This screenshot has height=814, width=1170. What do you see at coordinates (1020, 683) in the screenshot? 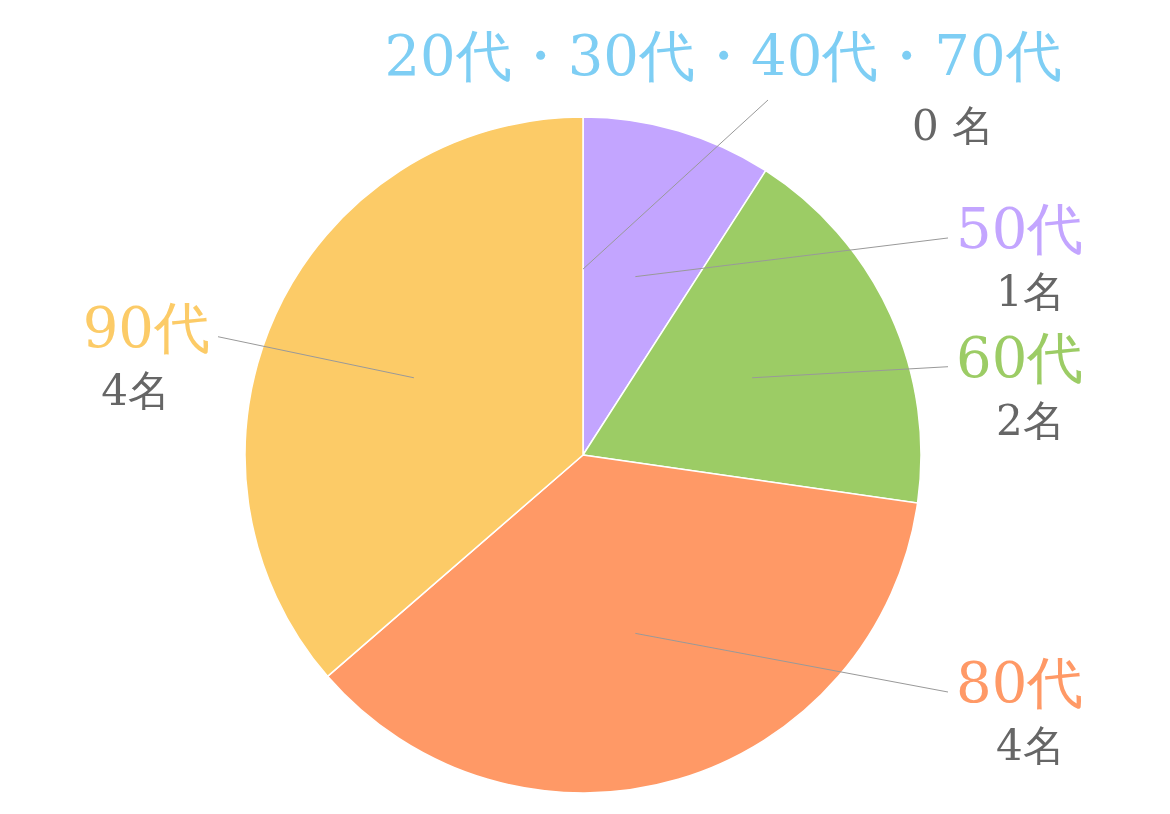
I see `slice-label: 80代` at bounding box center [1020, 683].